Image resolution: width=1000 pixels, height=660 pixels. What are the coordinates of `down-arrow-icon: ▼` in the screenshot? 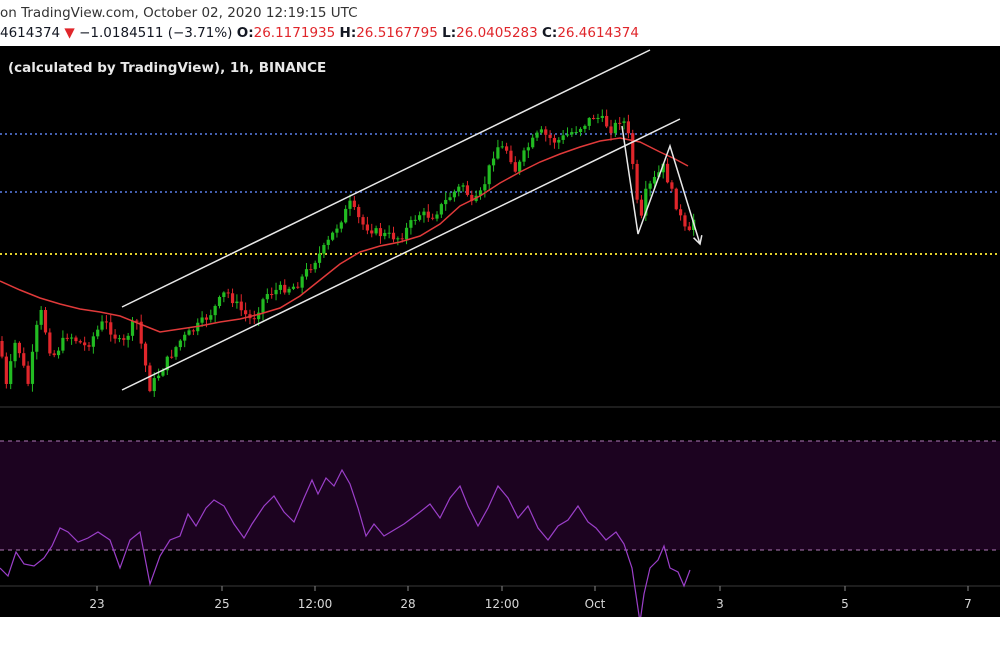 It's located at (69, 33).